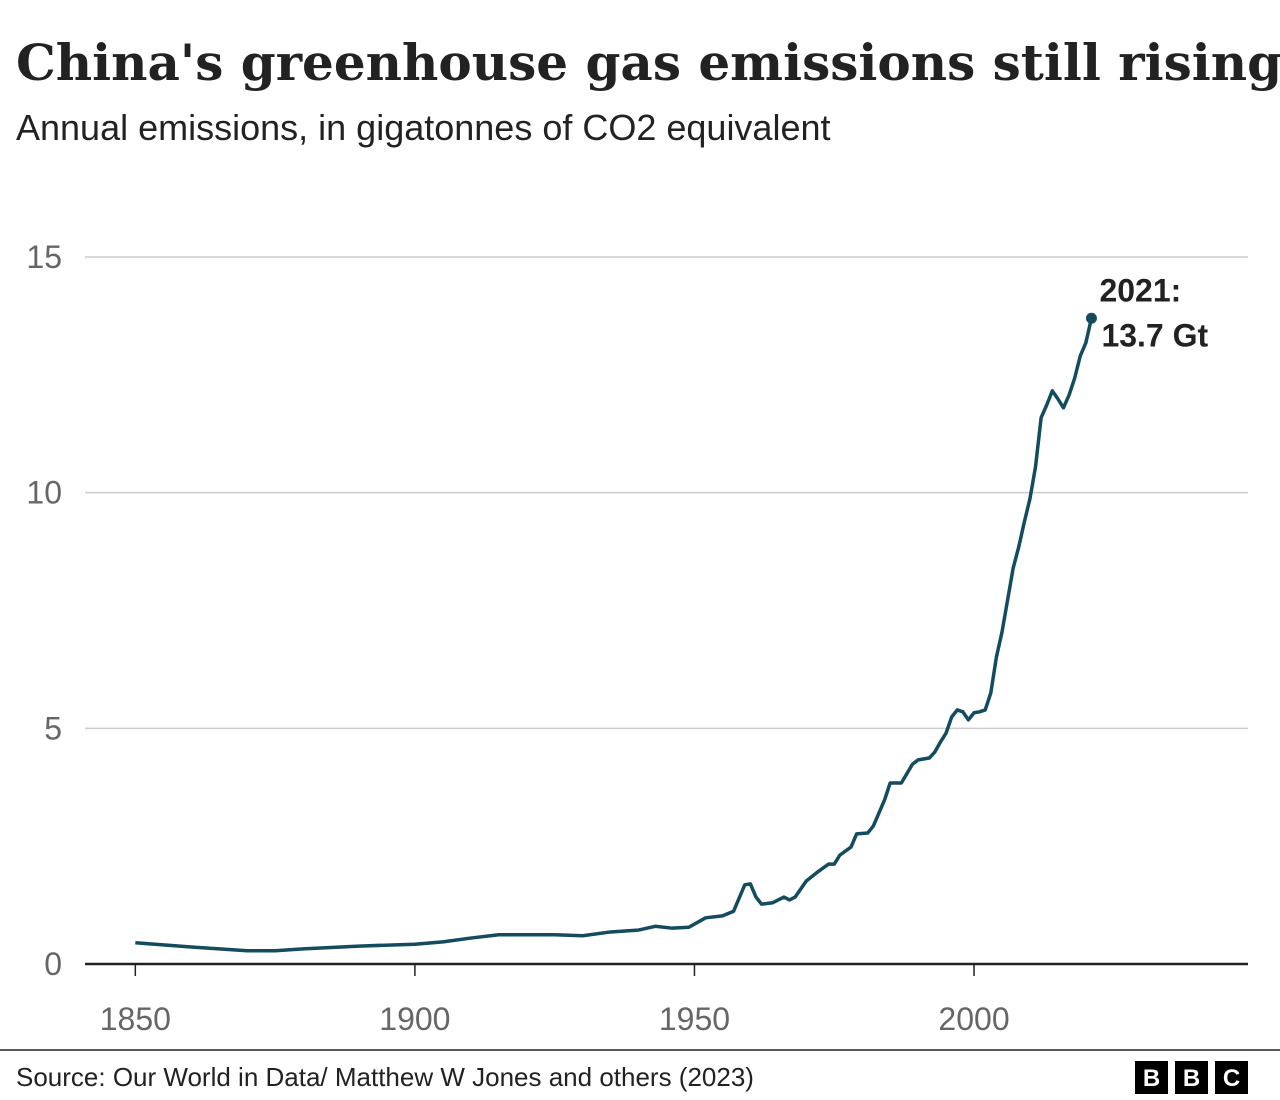 The width and height of the screenshot is (1280, 1100). I want to click on y-tick-label: 10, so click(44, 493).